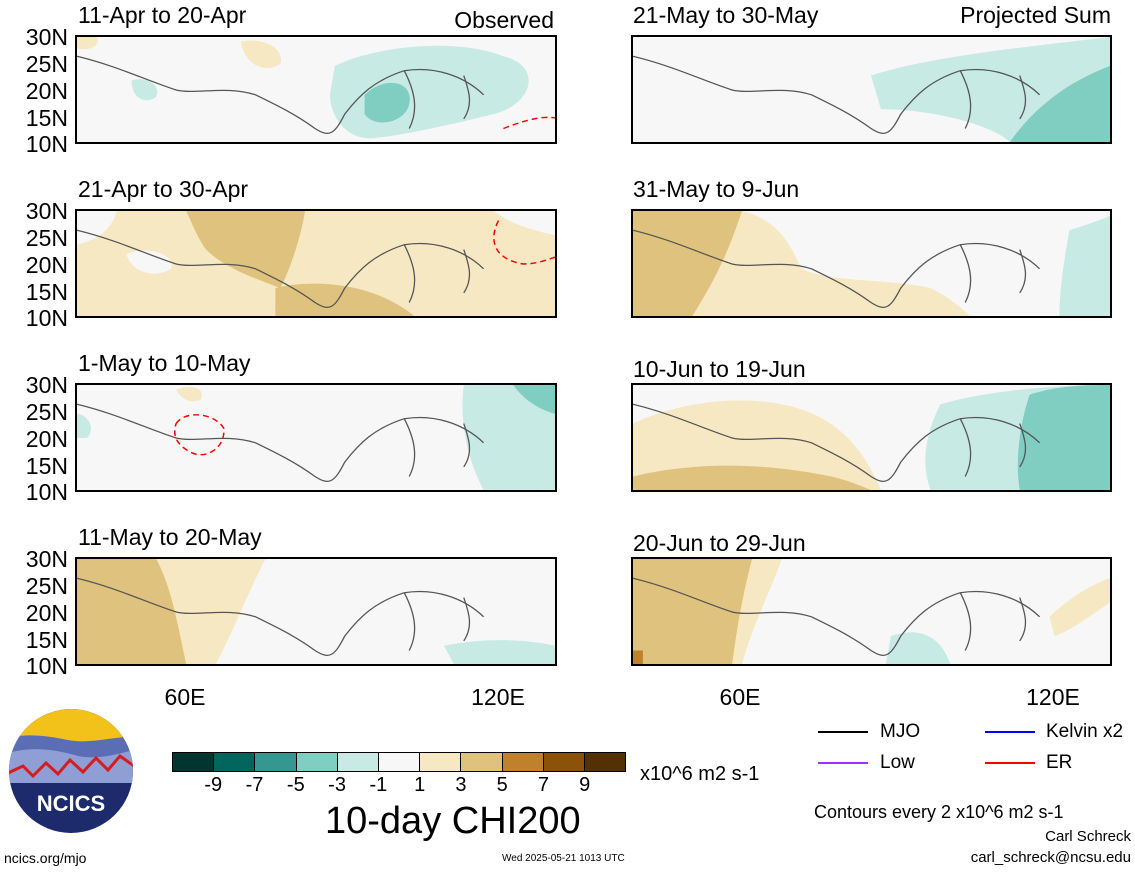  Describe the element at coordinates (337, 785) in the screenshot. I see `colorbar-tick-label: -3` at that location.